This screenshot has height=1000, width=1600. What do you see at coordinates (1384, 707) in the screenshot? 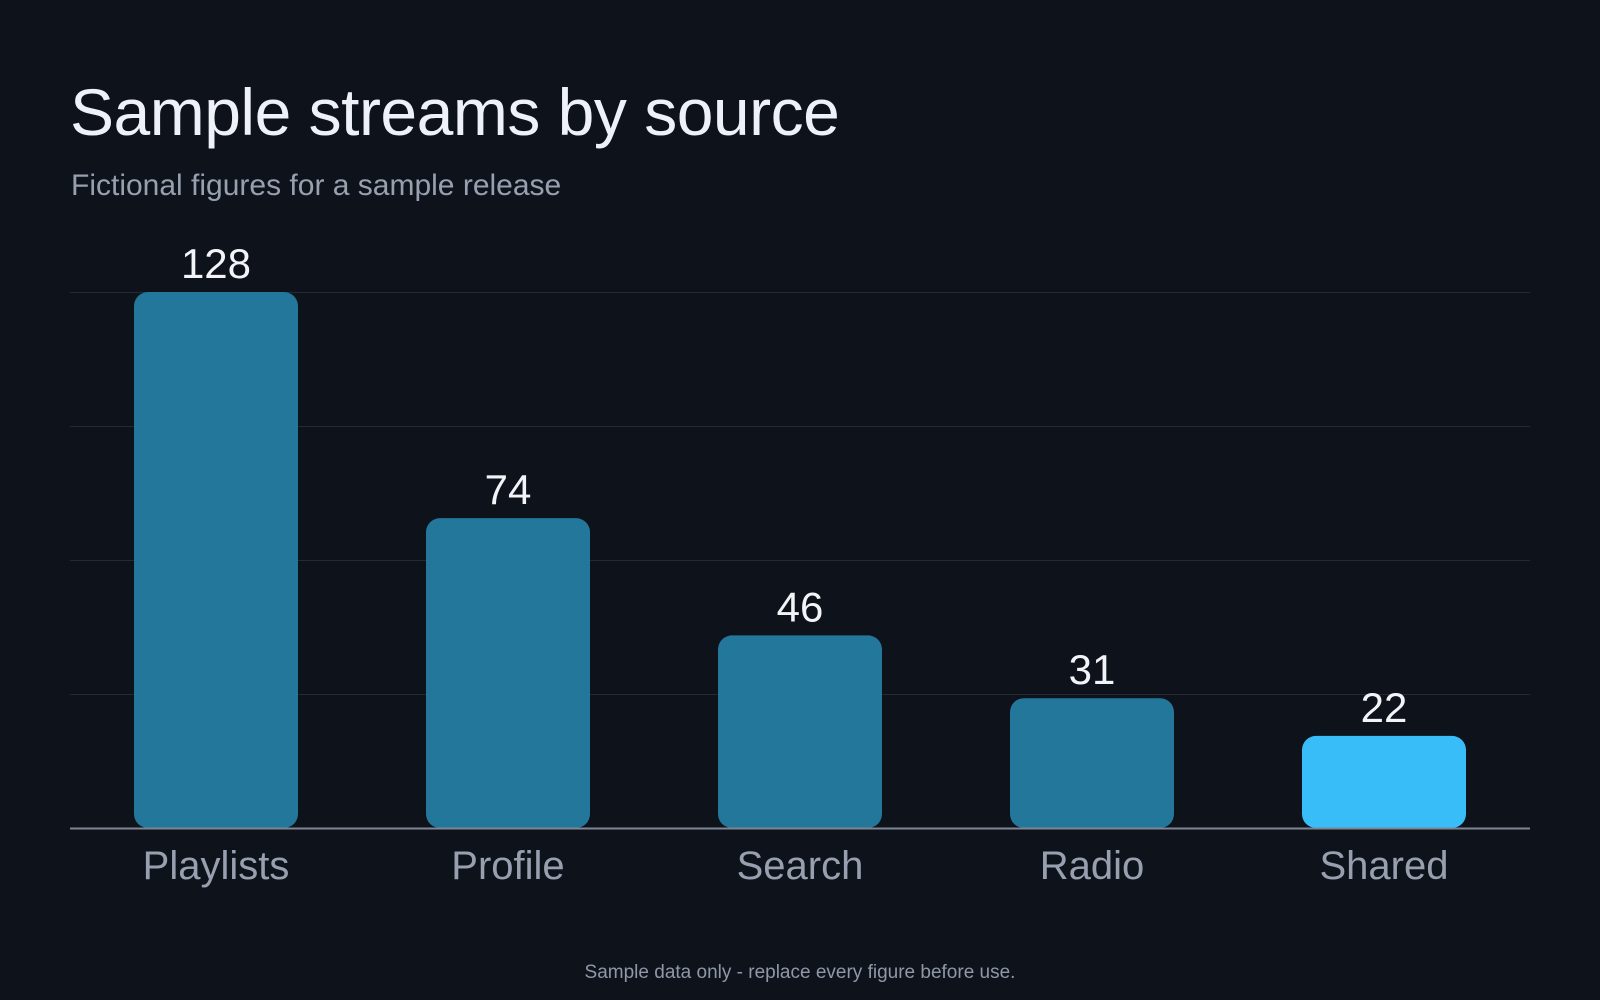
I see `value-label: 22` at bounding box center [1384, 707].